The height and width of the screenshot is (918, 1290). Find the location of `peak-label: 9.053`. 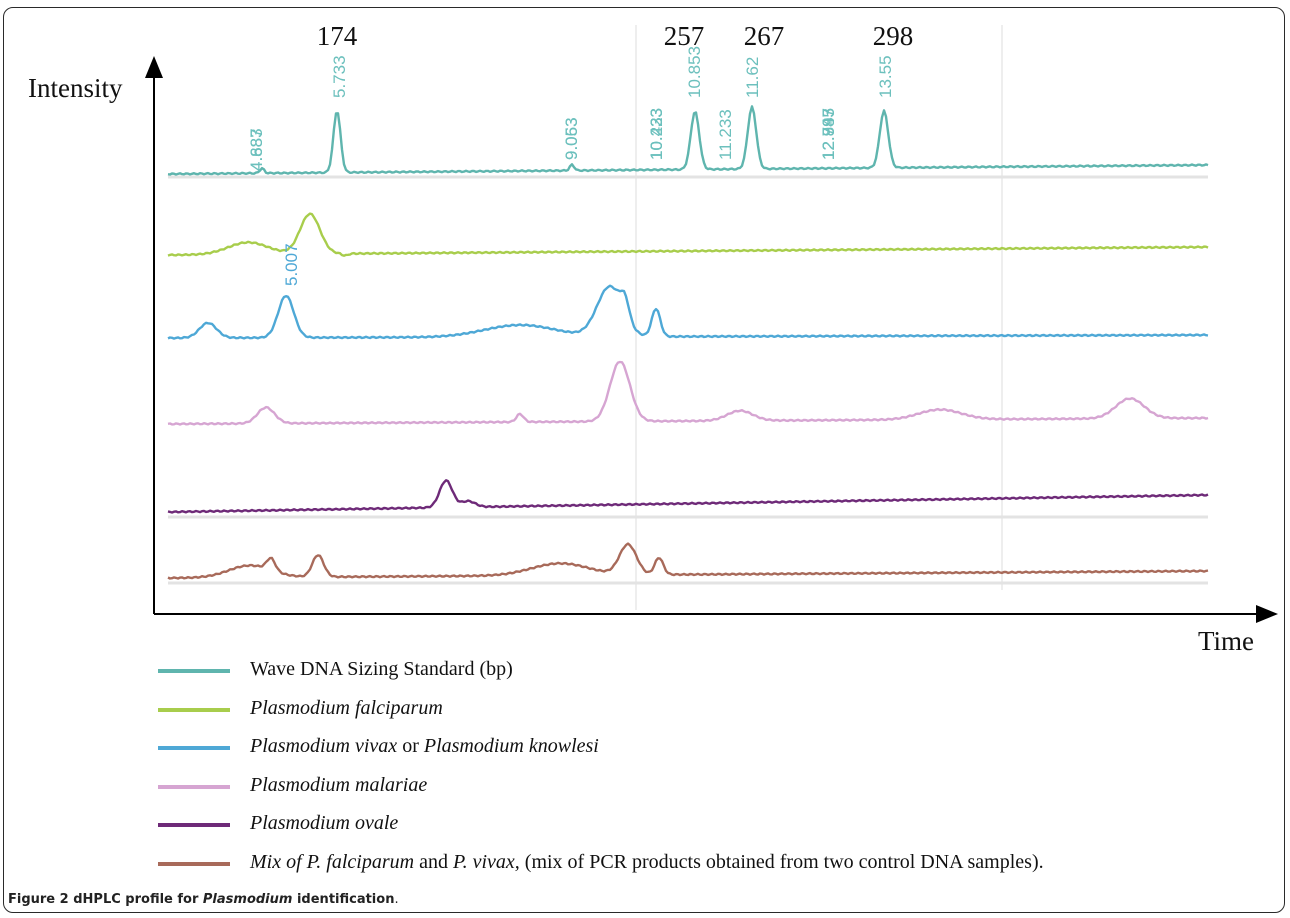

peak-label: 9.053 is located at coordinates (571, 138).